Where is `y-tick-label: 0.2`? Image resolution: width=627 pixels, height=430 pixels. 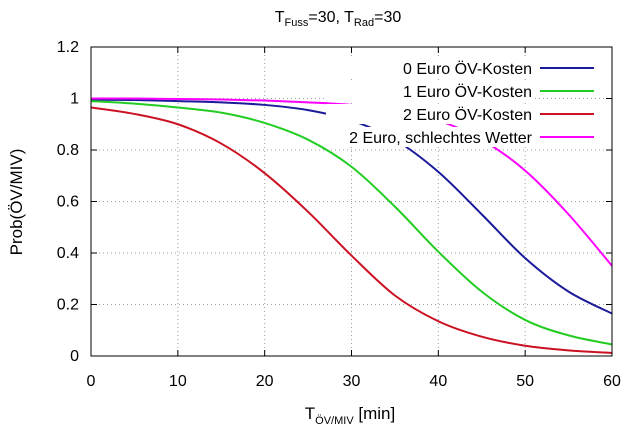
y-tick-label: 0.2 is located at coordinates (68, 305).